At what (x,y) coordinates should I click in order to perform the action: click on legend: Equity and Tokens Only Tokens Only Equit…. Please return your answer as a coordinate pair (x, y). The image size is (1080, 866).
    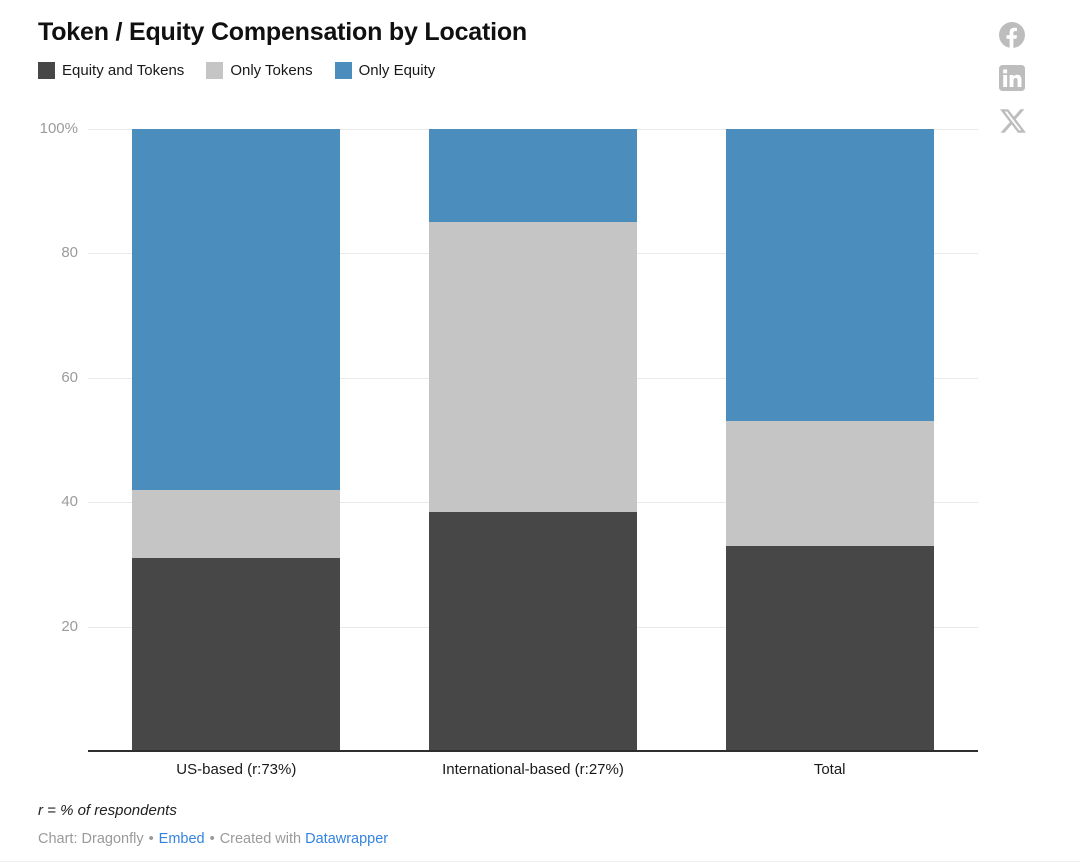
    Looking at the image, I should click on (236, 70).